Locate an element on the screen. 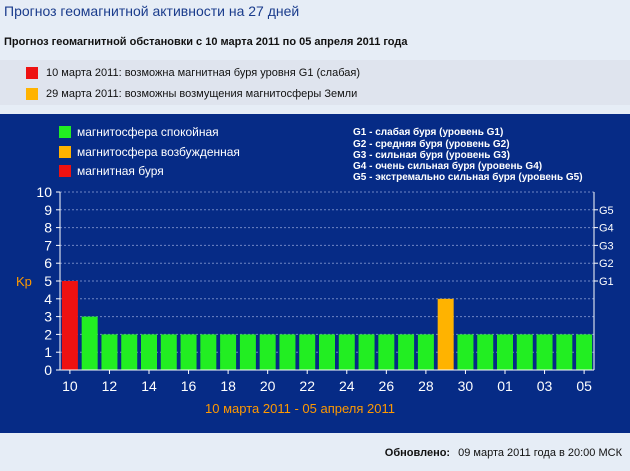 The width and height of the screenshot is (630, 471). x-tick-label: 03 is located at coordinates (545, 386).